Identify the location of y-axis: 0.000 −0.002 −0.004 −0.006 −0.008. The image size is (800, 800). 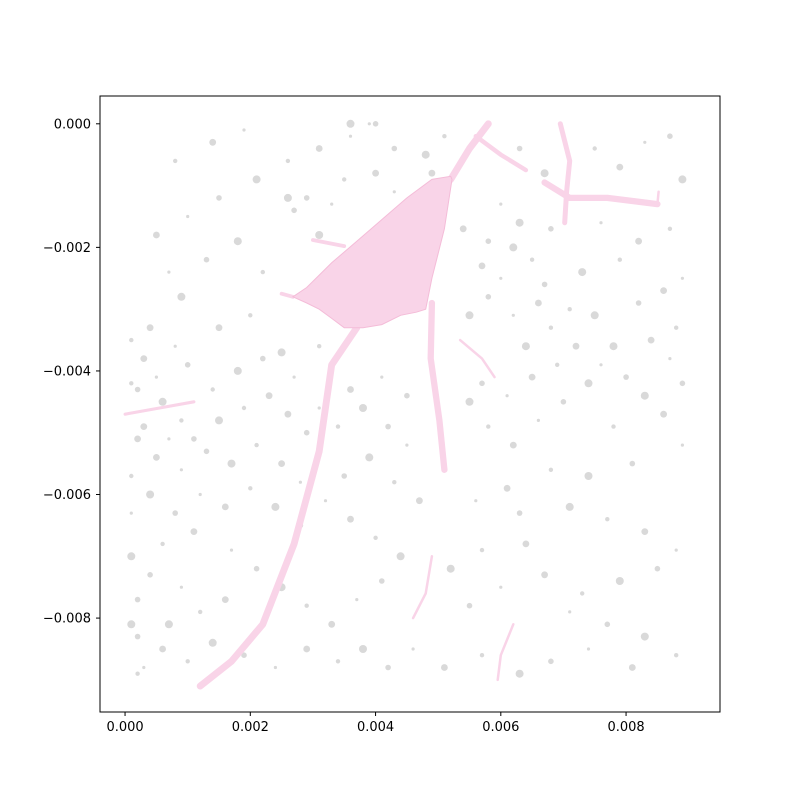
(71, 372).